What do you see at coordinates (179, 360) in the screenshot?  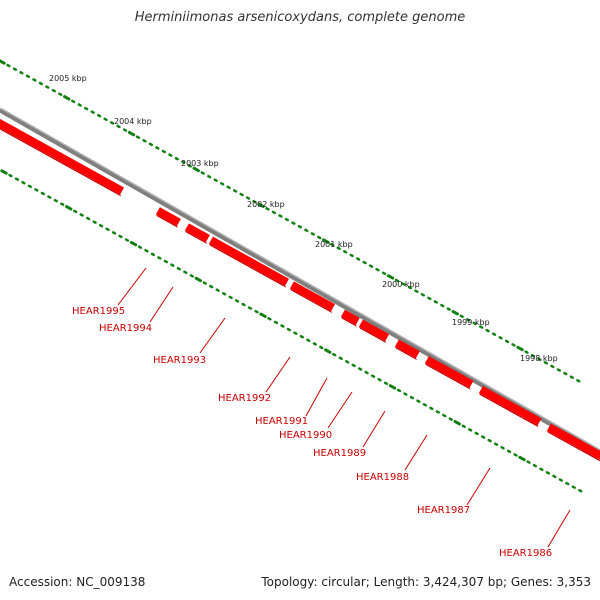 I see `gene-label: HEAR1993` at bounding box center [179, 360].